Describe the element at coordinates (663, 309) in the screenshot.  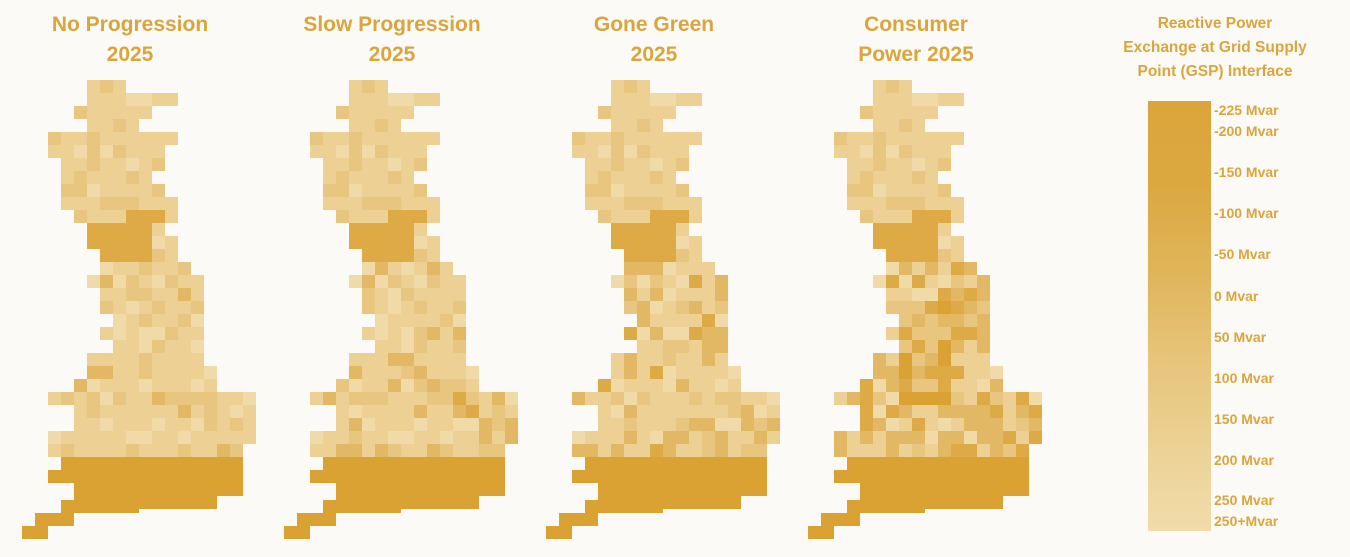
I see `gb-map` at that location.